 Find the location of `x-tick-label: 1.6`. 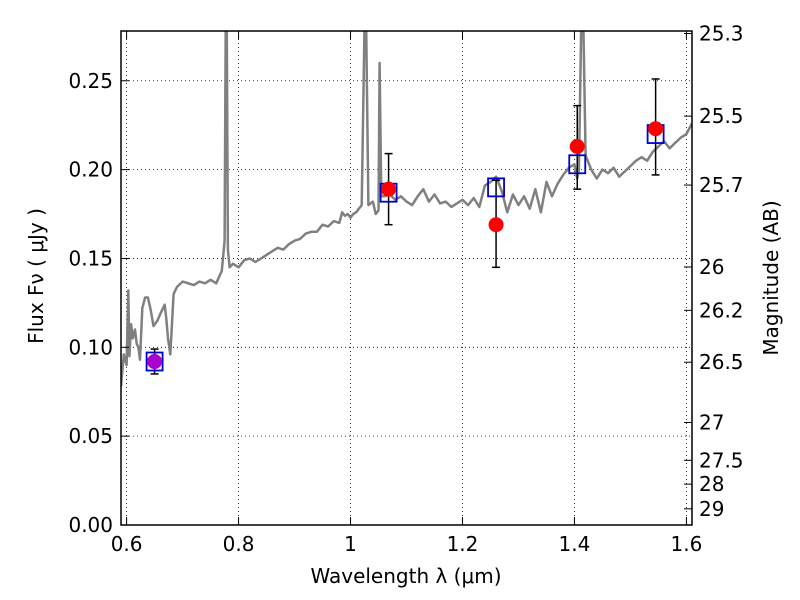

x-tick-label: 1.6 is located at coordinates (686, 544).